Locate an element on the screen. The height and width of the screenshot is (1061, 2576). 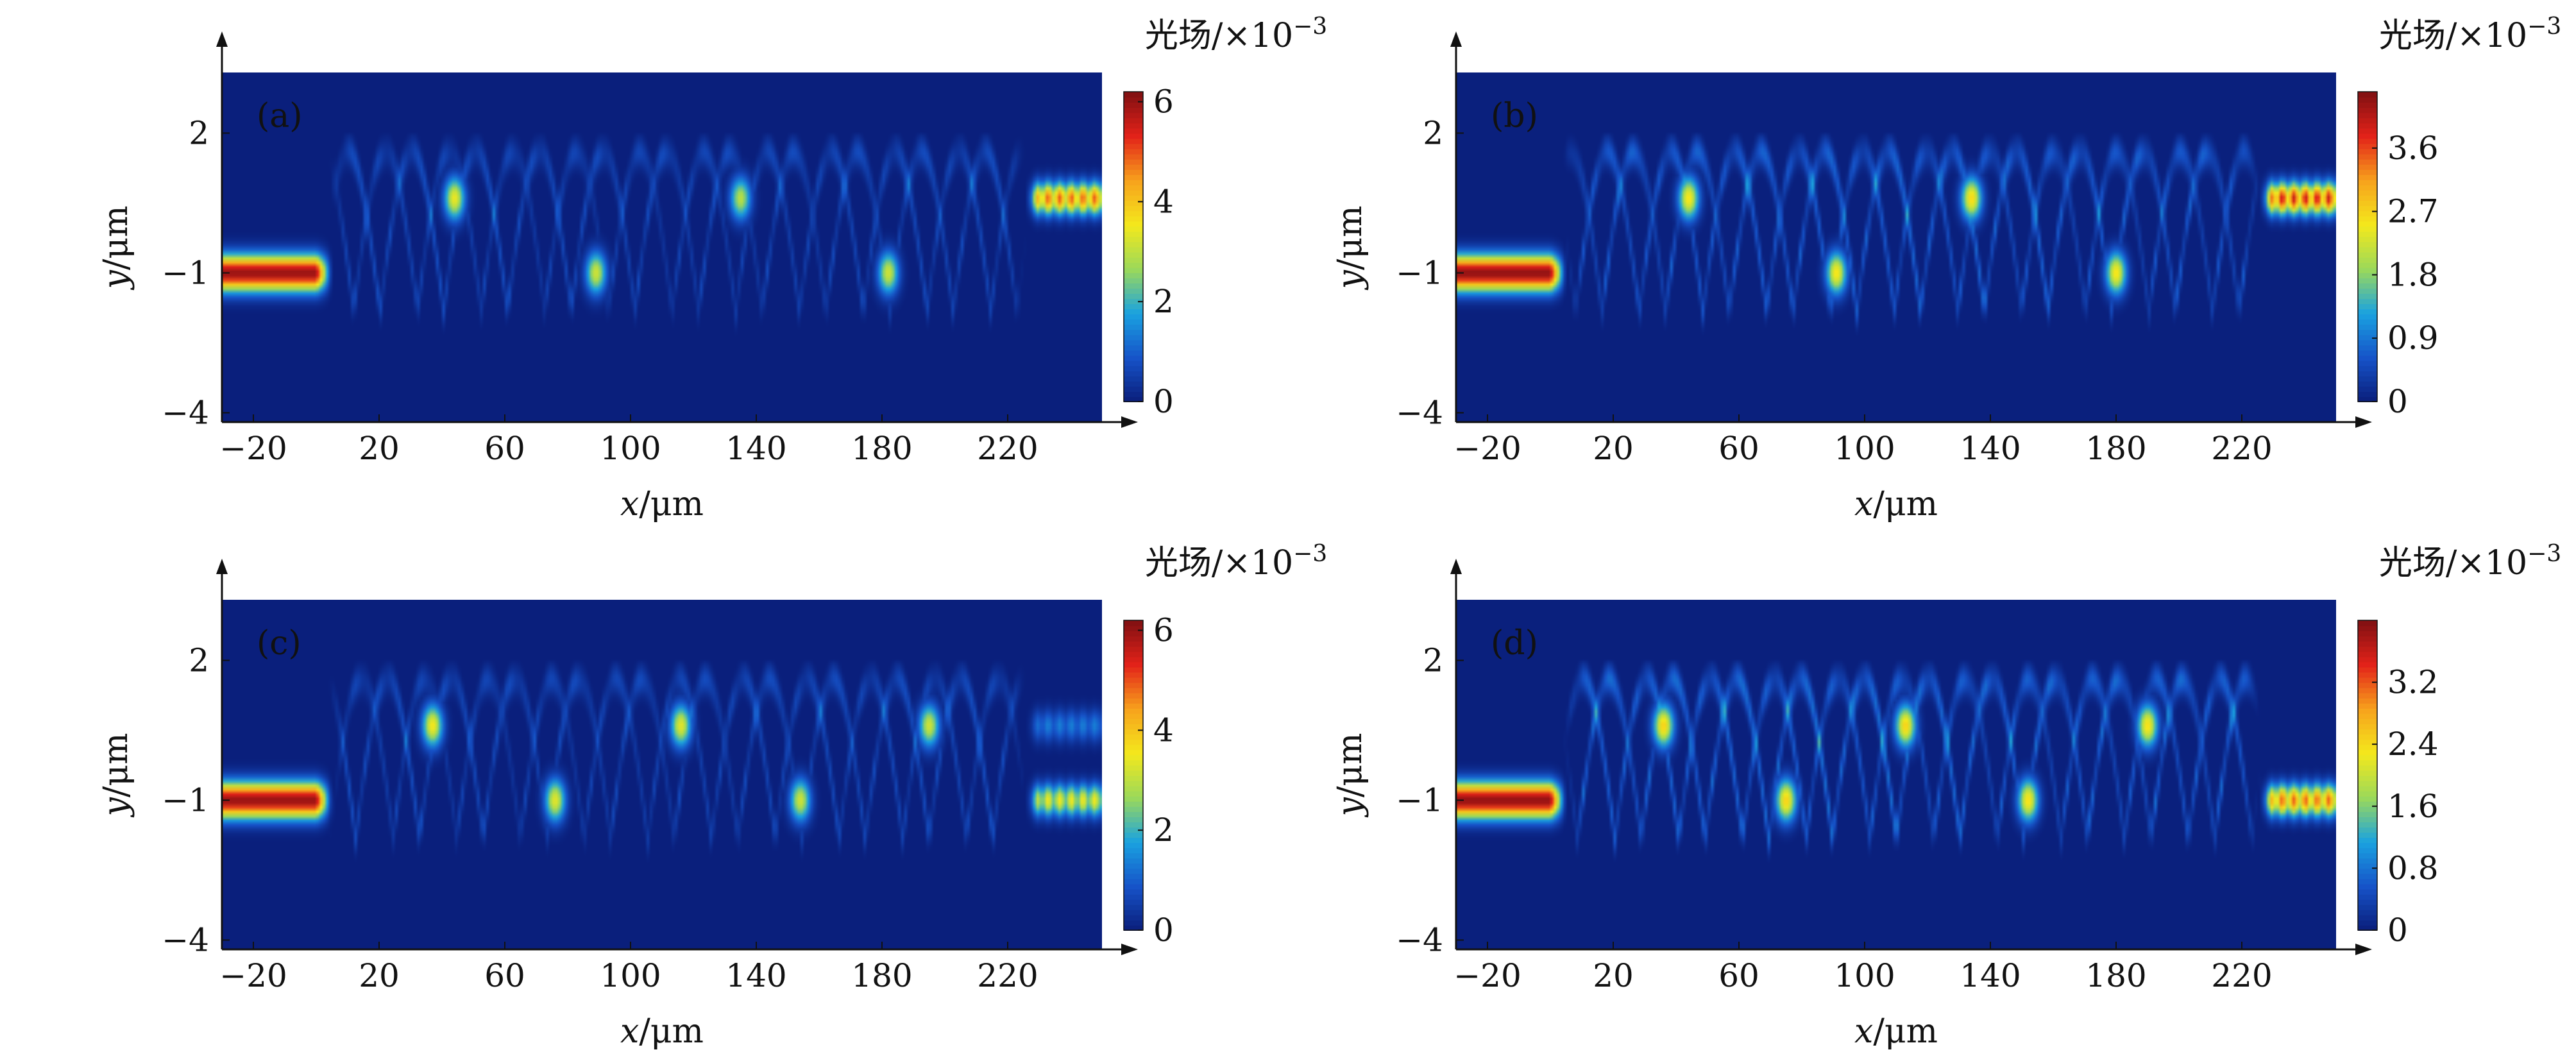
y-axis-arrow is located at coordinates (222, 39).